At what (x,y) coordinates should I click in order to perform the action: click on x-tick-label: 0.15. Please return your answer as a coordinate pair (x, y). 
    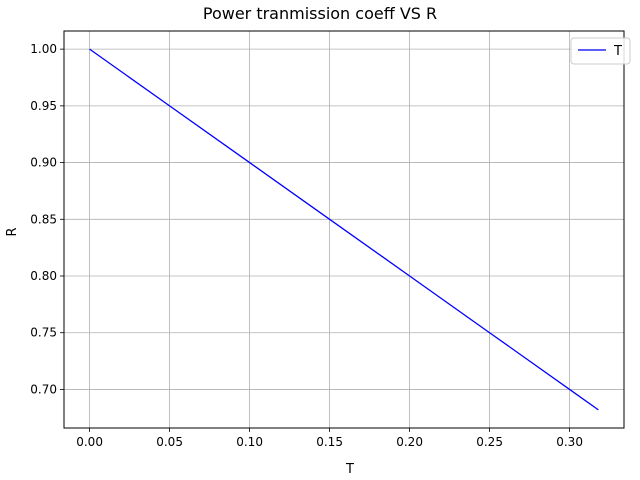
    Looking at the image, I should click on (329, 442).